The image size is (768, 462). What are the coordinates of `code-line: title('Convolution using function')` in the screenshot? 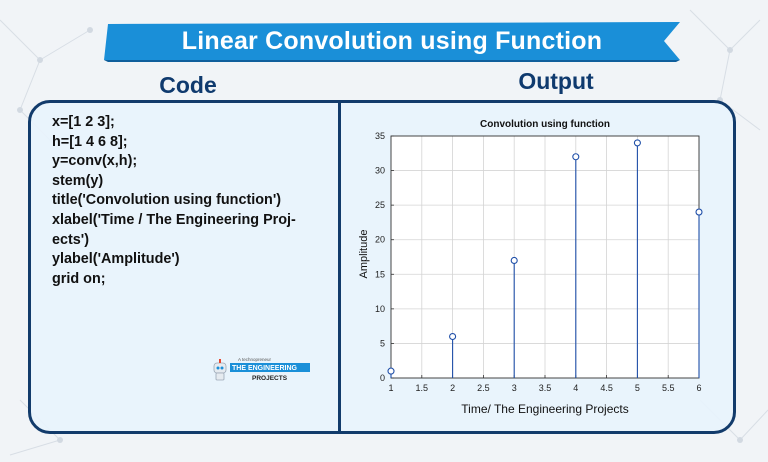 It's located at (167, 200).